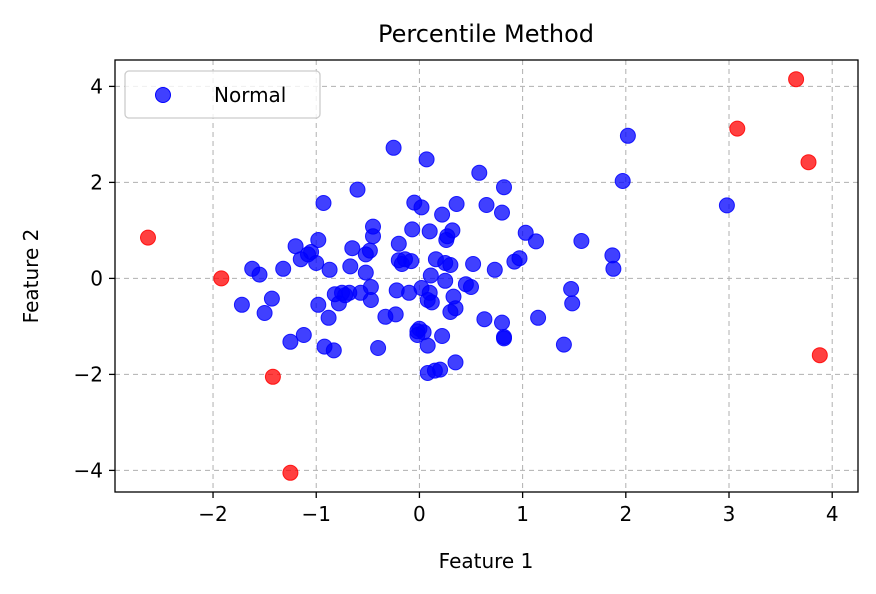 This screenshot has height=594, width=876. I want to click on x-axis-label: Feature 1, so click(486, 561).